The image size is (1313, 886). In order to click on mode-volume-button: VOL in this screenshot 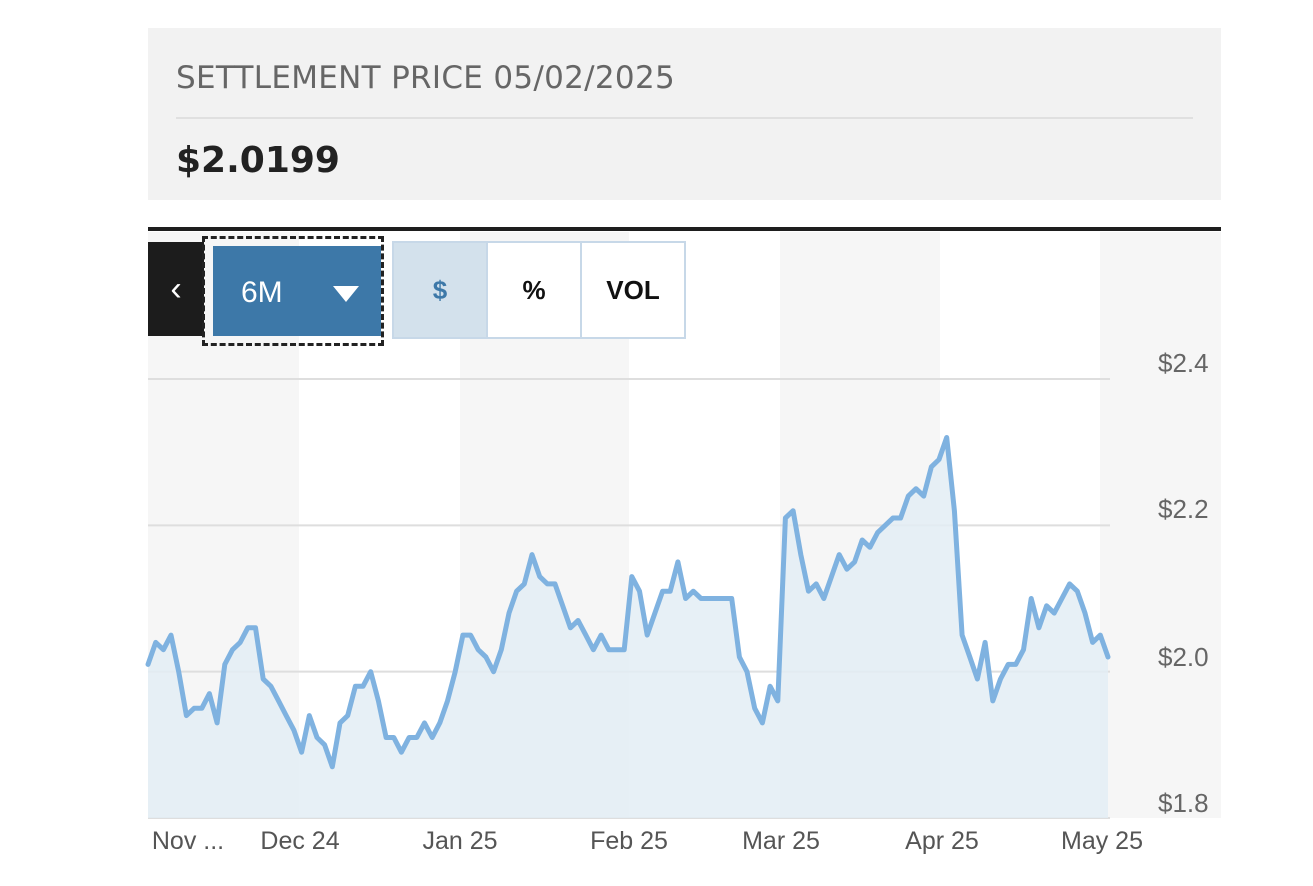, I will do `click(633, 289)`.